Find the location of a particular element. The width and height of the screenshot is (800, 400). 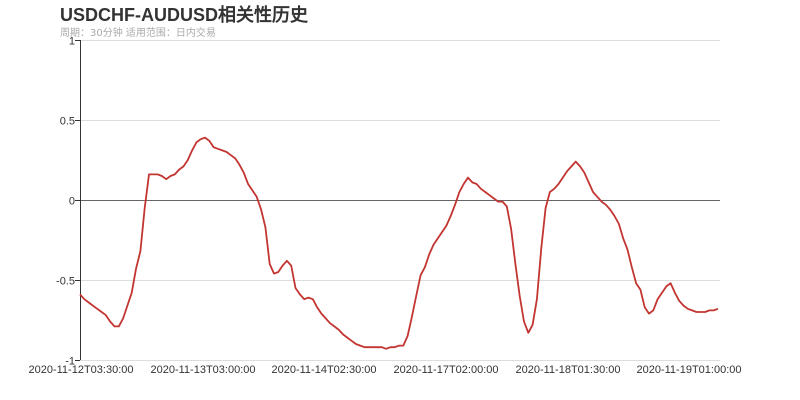

chart-title: USDCHF-AUDUSD相关性历史 is located at coordinates (184, 15).